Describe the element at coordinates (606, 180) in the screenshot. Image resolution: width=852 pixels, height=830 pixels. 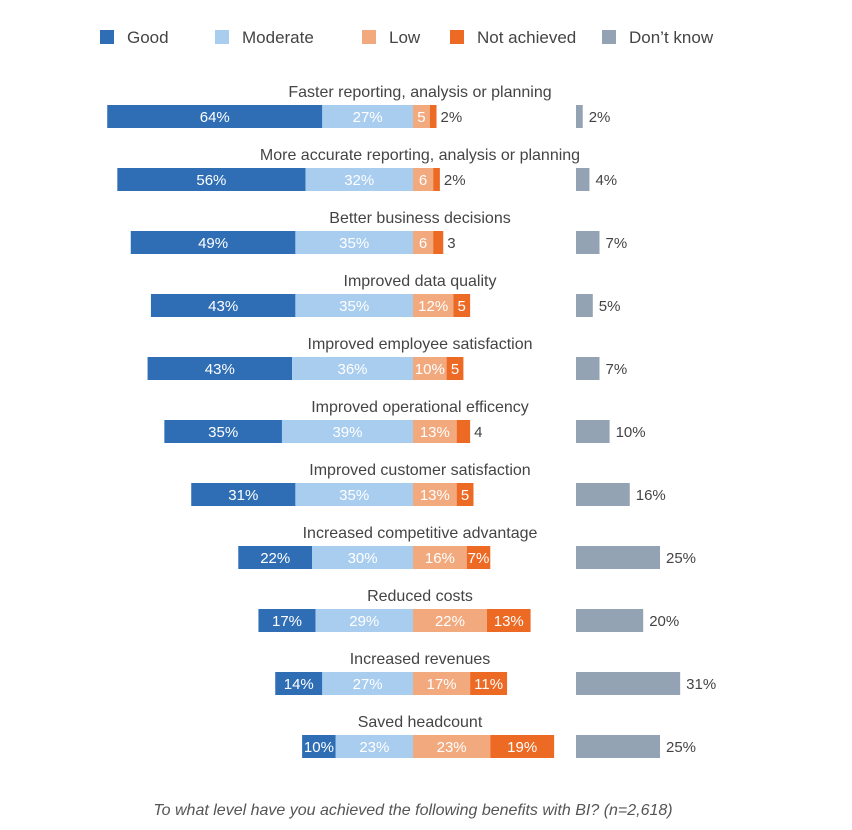
I see `value-label-don-t-know: 4%` at that location.